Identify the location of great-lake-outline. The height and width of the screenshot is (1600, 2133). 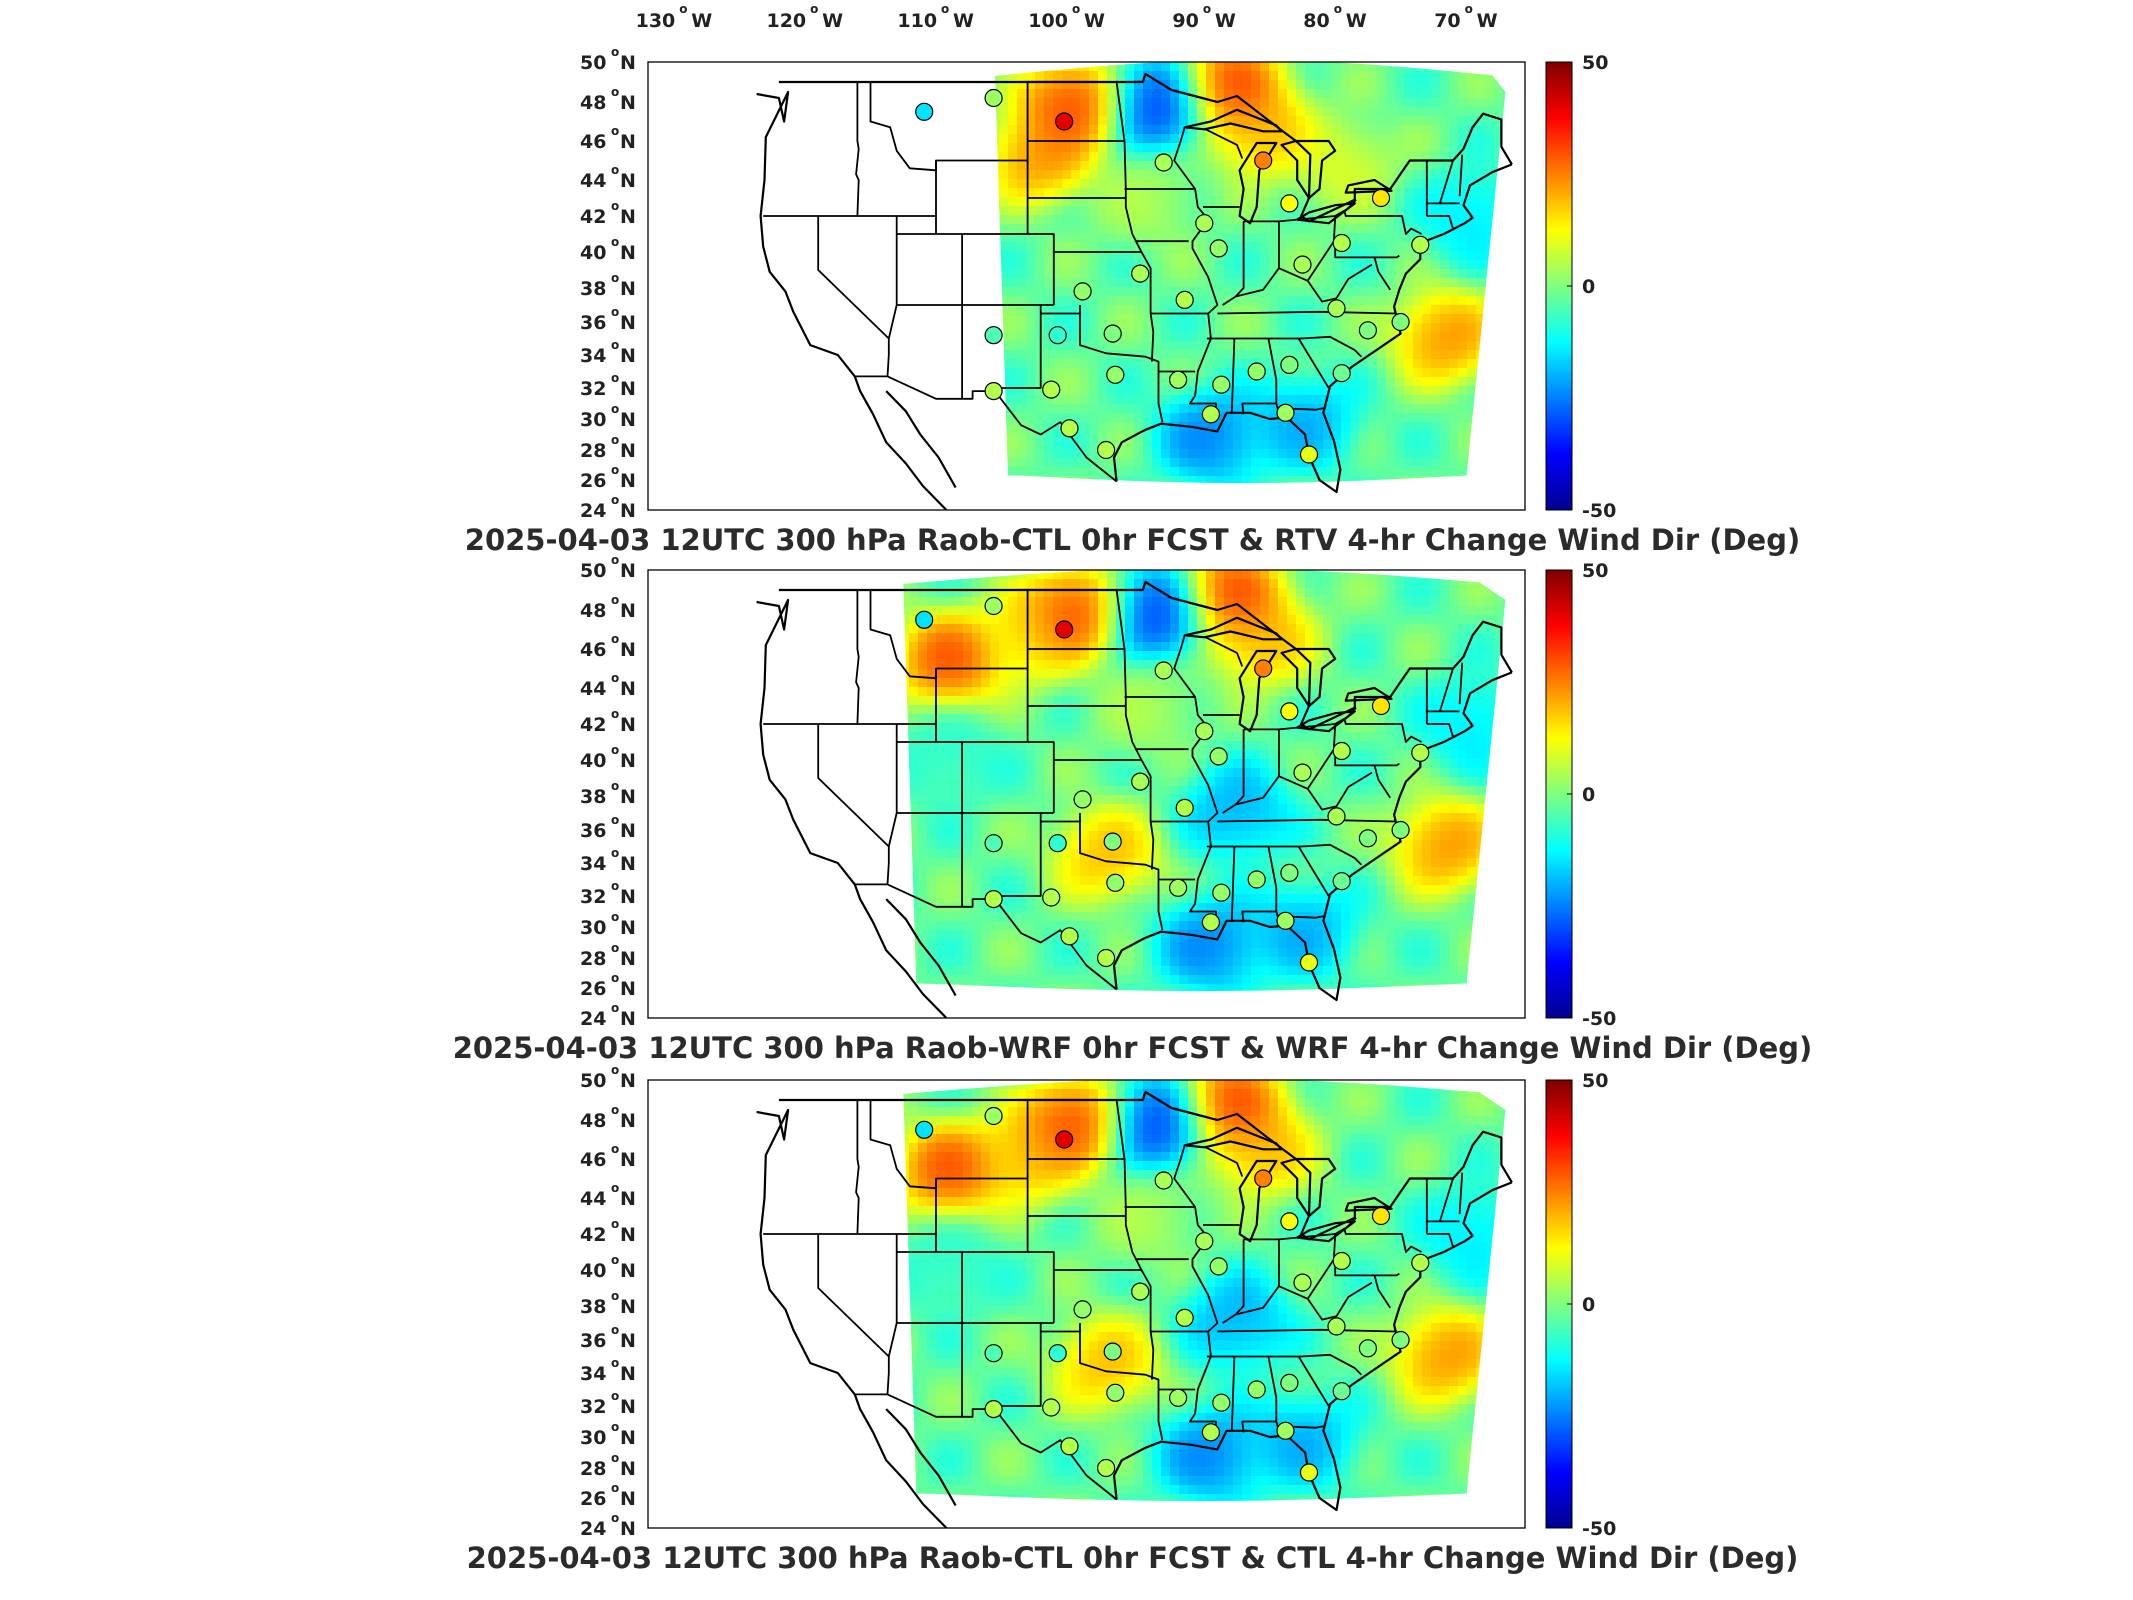
(1308, 169).